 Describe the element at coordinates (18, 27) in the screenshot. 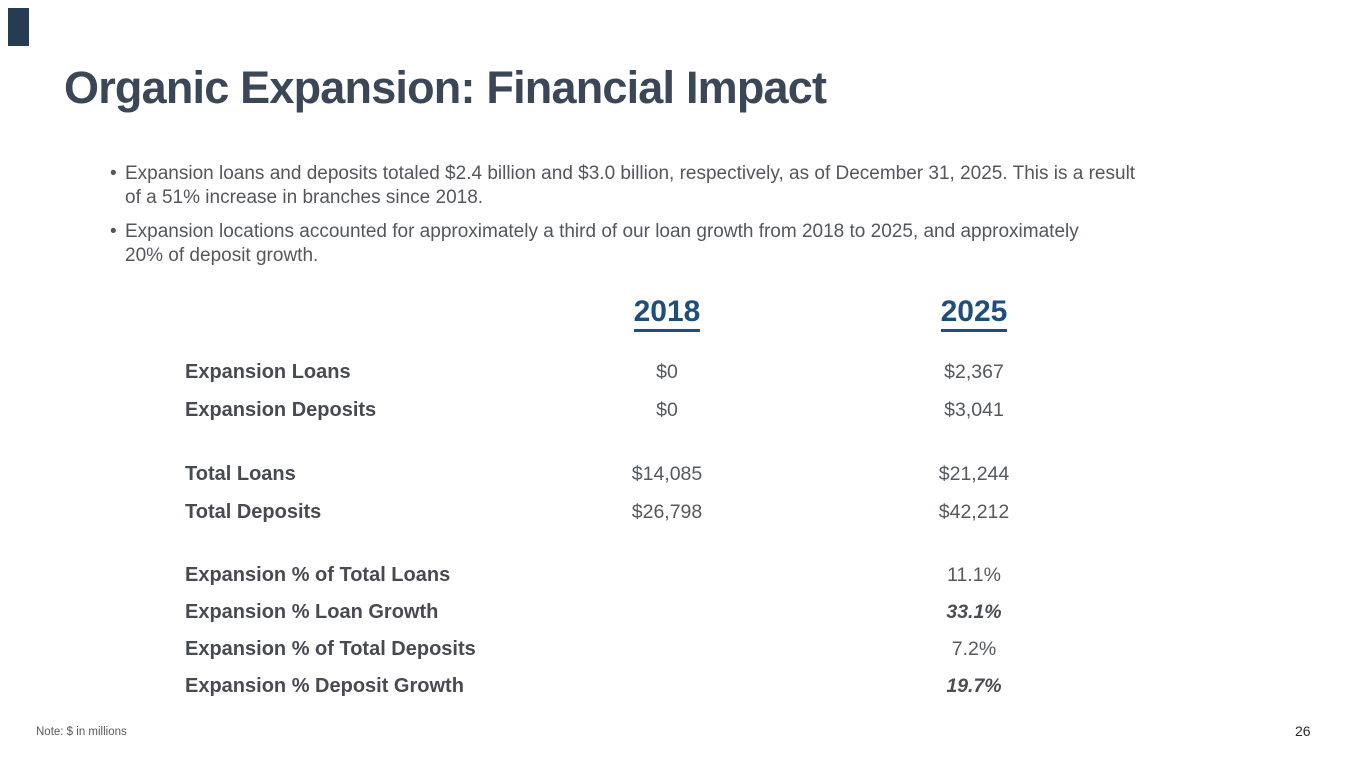

I see `slide-accent-bar` at that location.